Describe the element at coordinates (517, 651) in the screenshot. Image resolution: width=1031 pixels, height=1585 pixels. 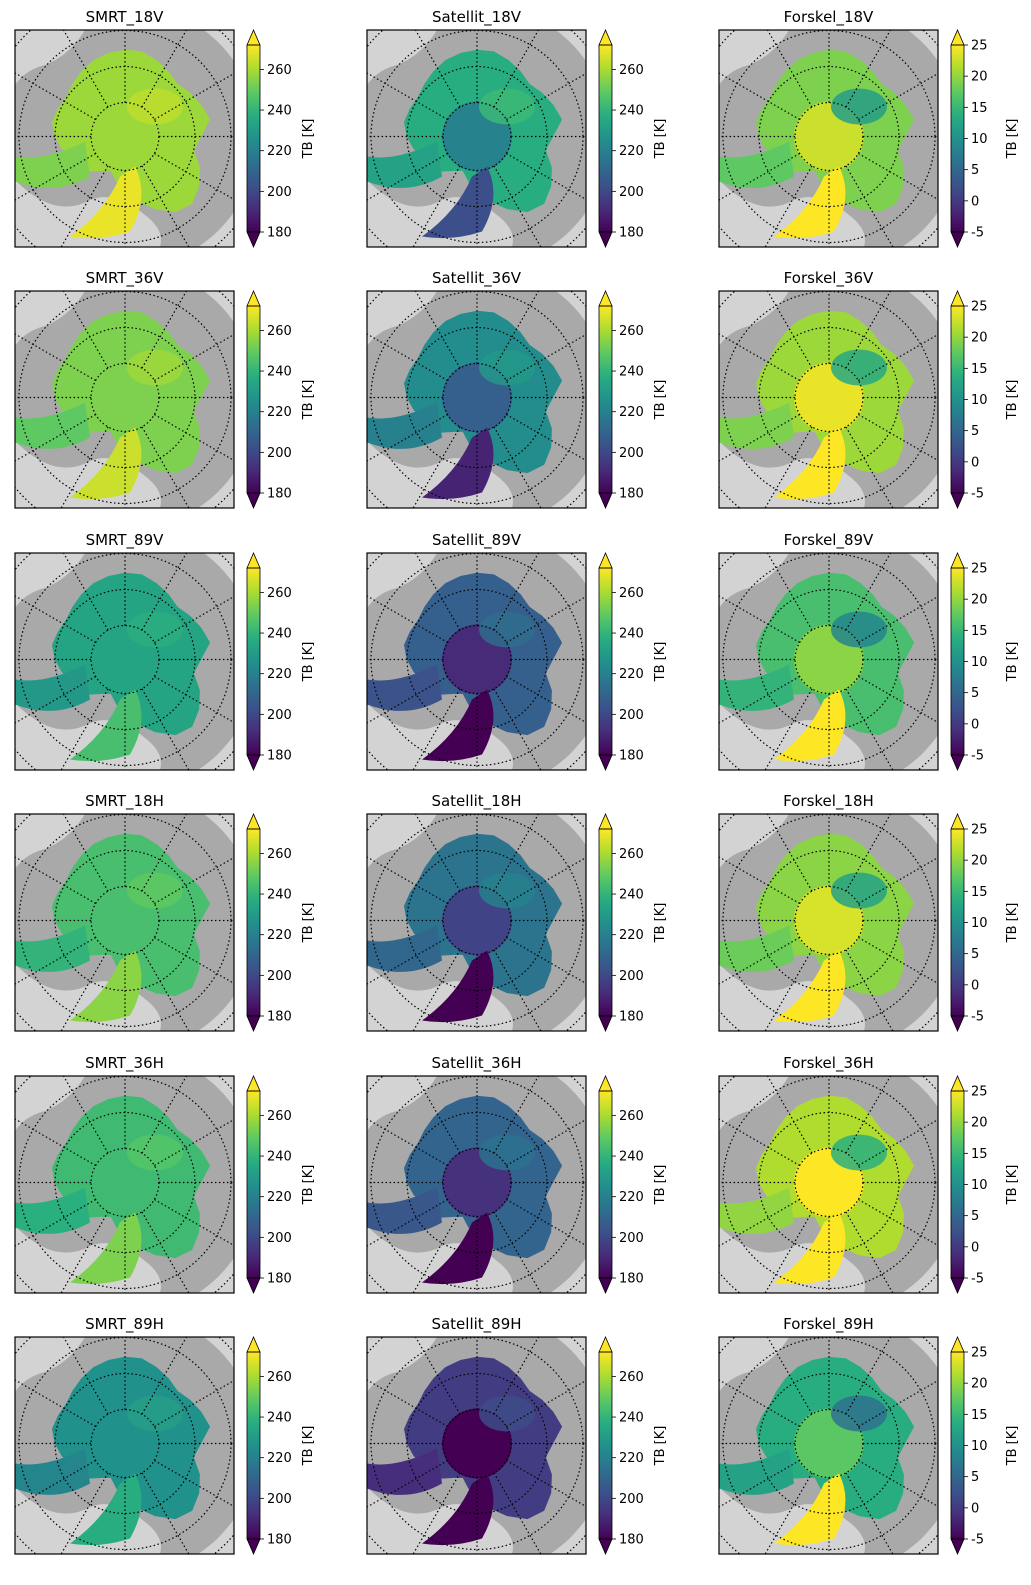
I see `map-panel: Satellit_89V 180 200 220 240 260 TB [K]` at that location.